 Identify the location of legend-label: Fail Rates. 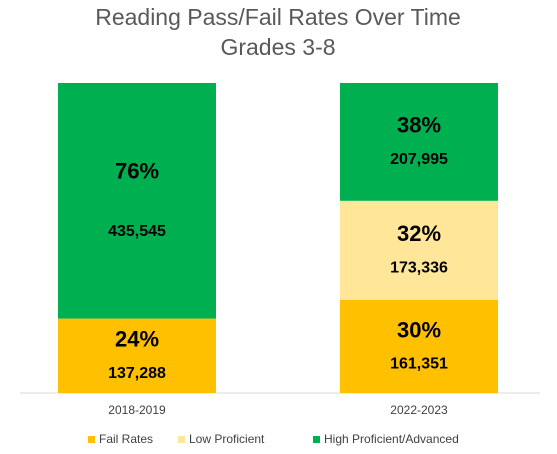
(126, 439).